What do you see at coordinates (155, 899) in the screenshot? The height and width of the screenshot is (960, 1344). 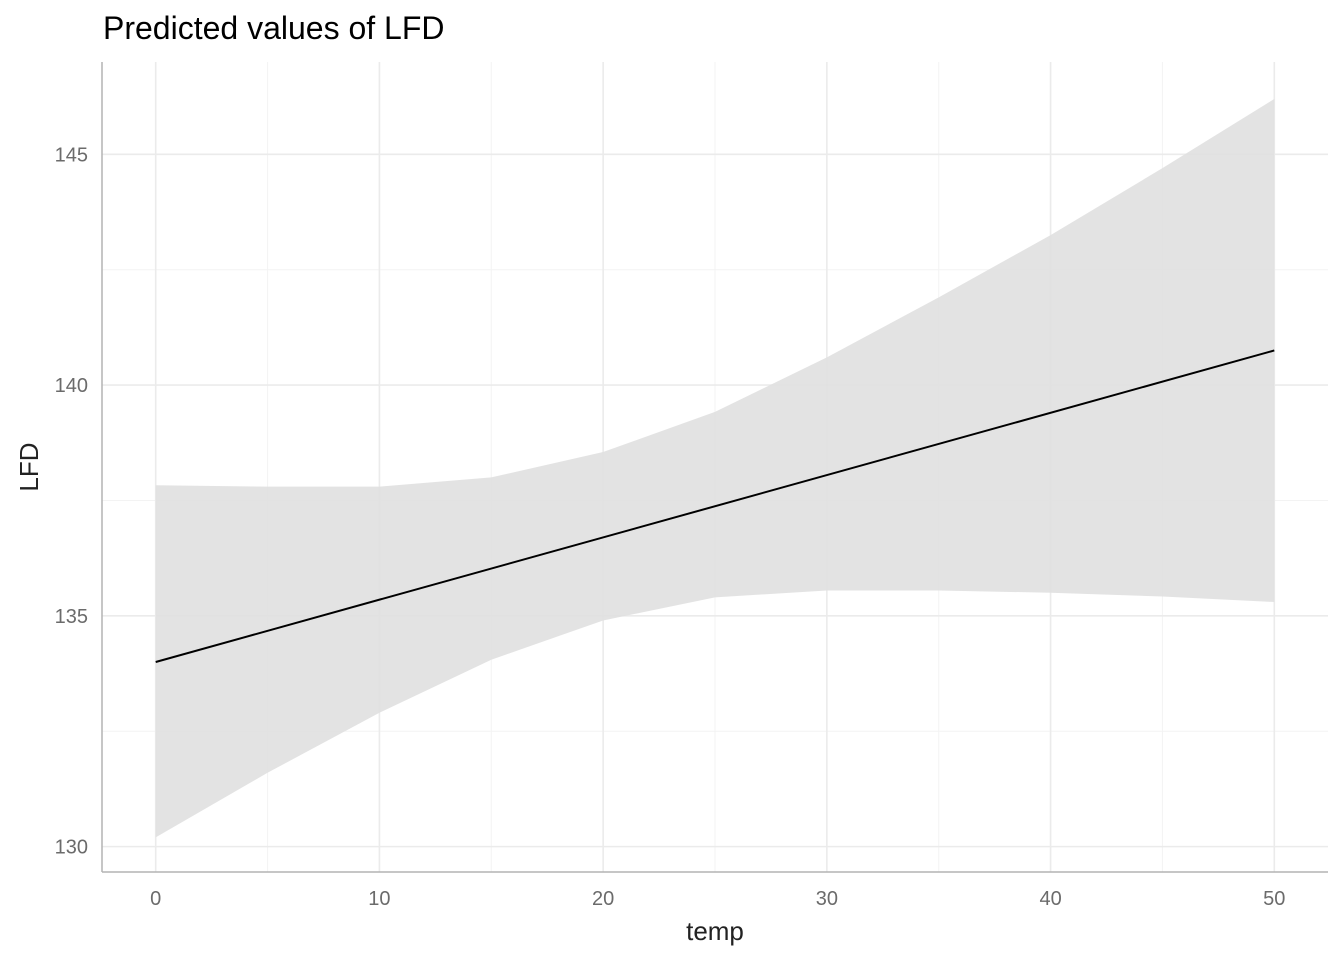 I see `x-tick-label-0: 0` at bounding box center [155, 899].